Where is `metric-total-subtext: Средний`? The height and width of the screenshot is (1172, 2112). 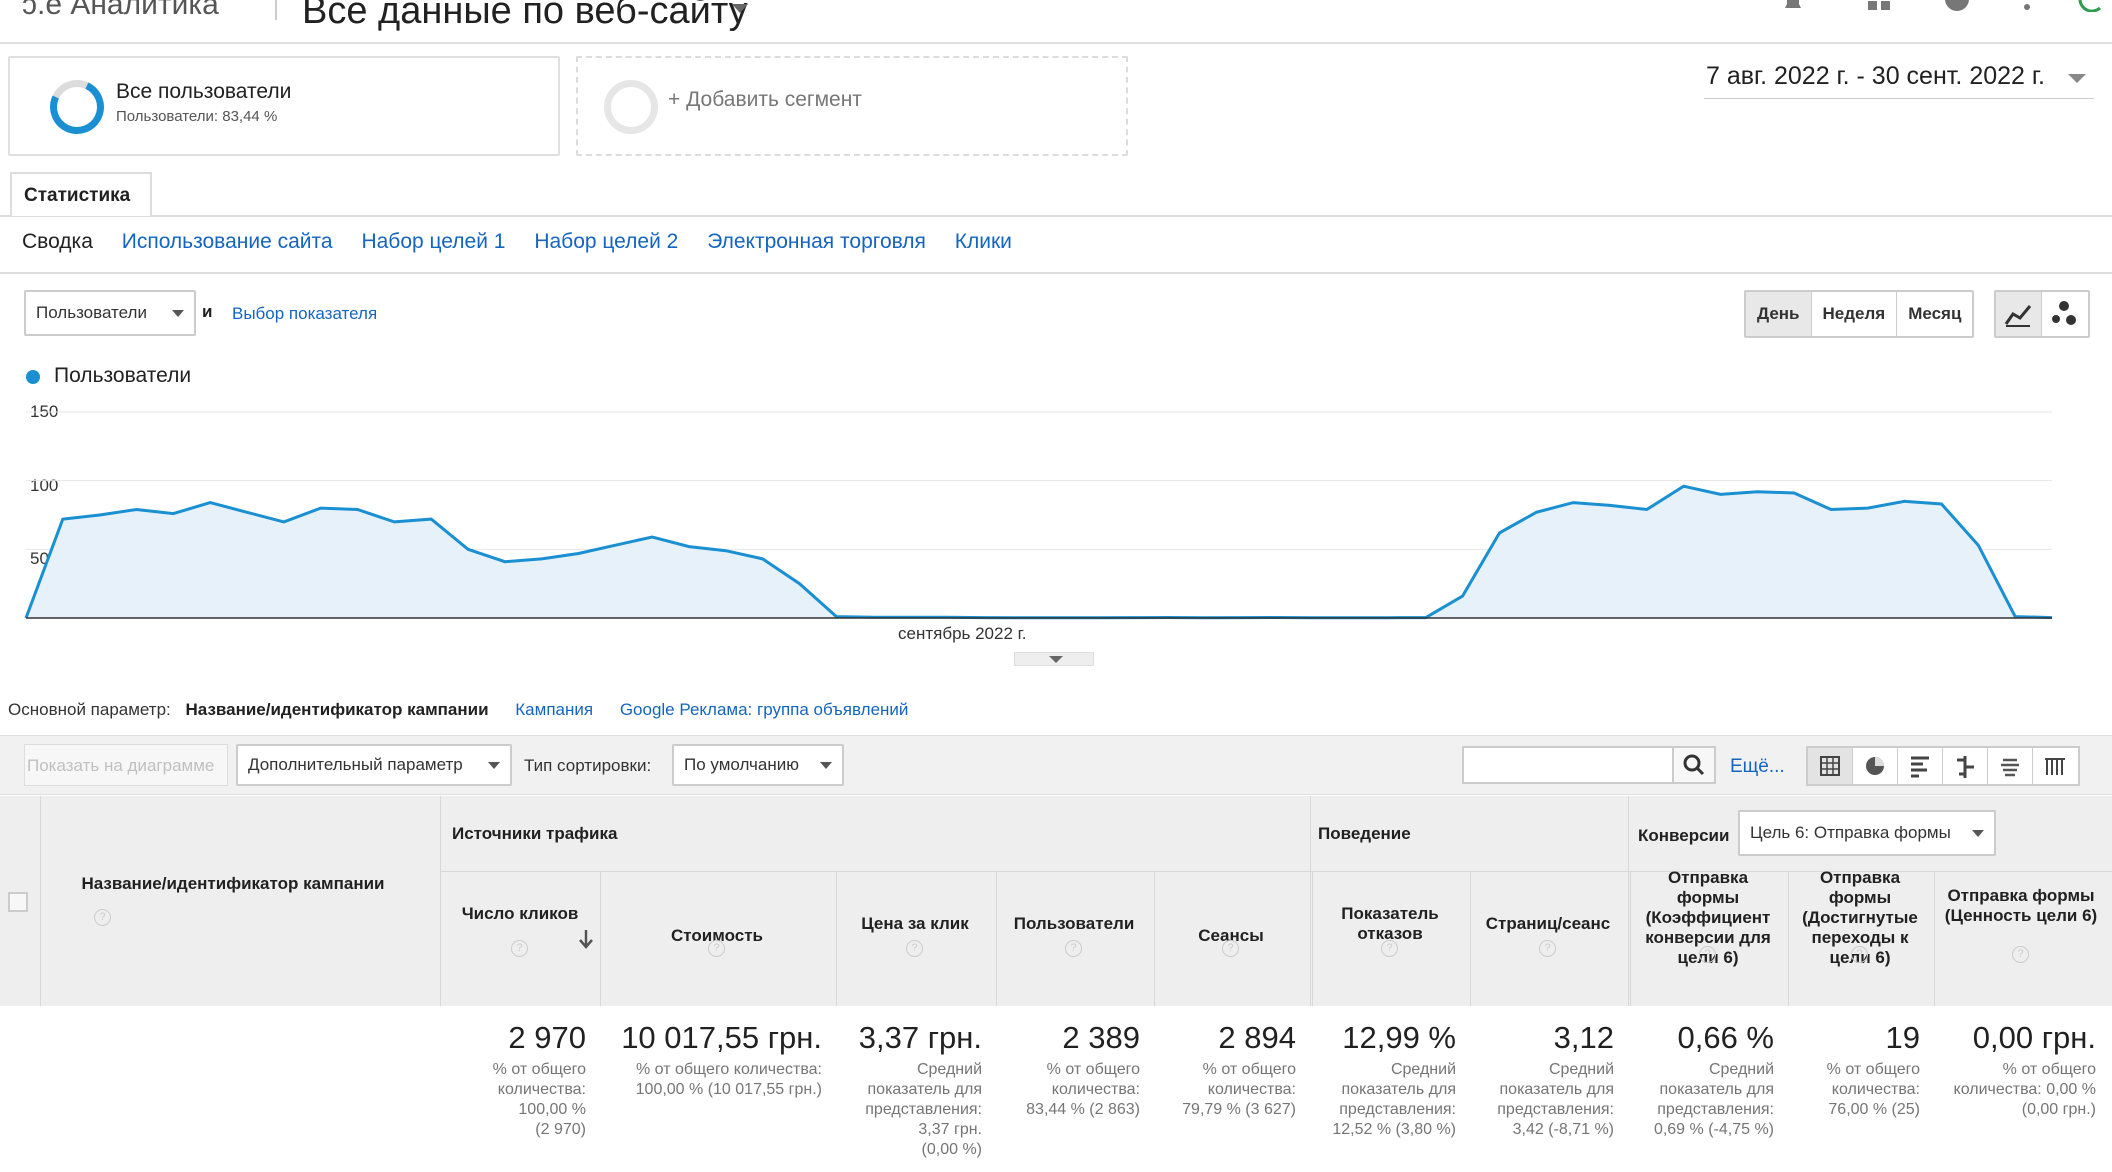 metric-total-subtext: Средний is located at coordinates (1423, 1069).